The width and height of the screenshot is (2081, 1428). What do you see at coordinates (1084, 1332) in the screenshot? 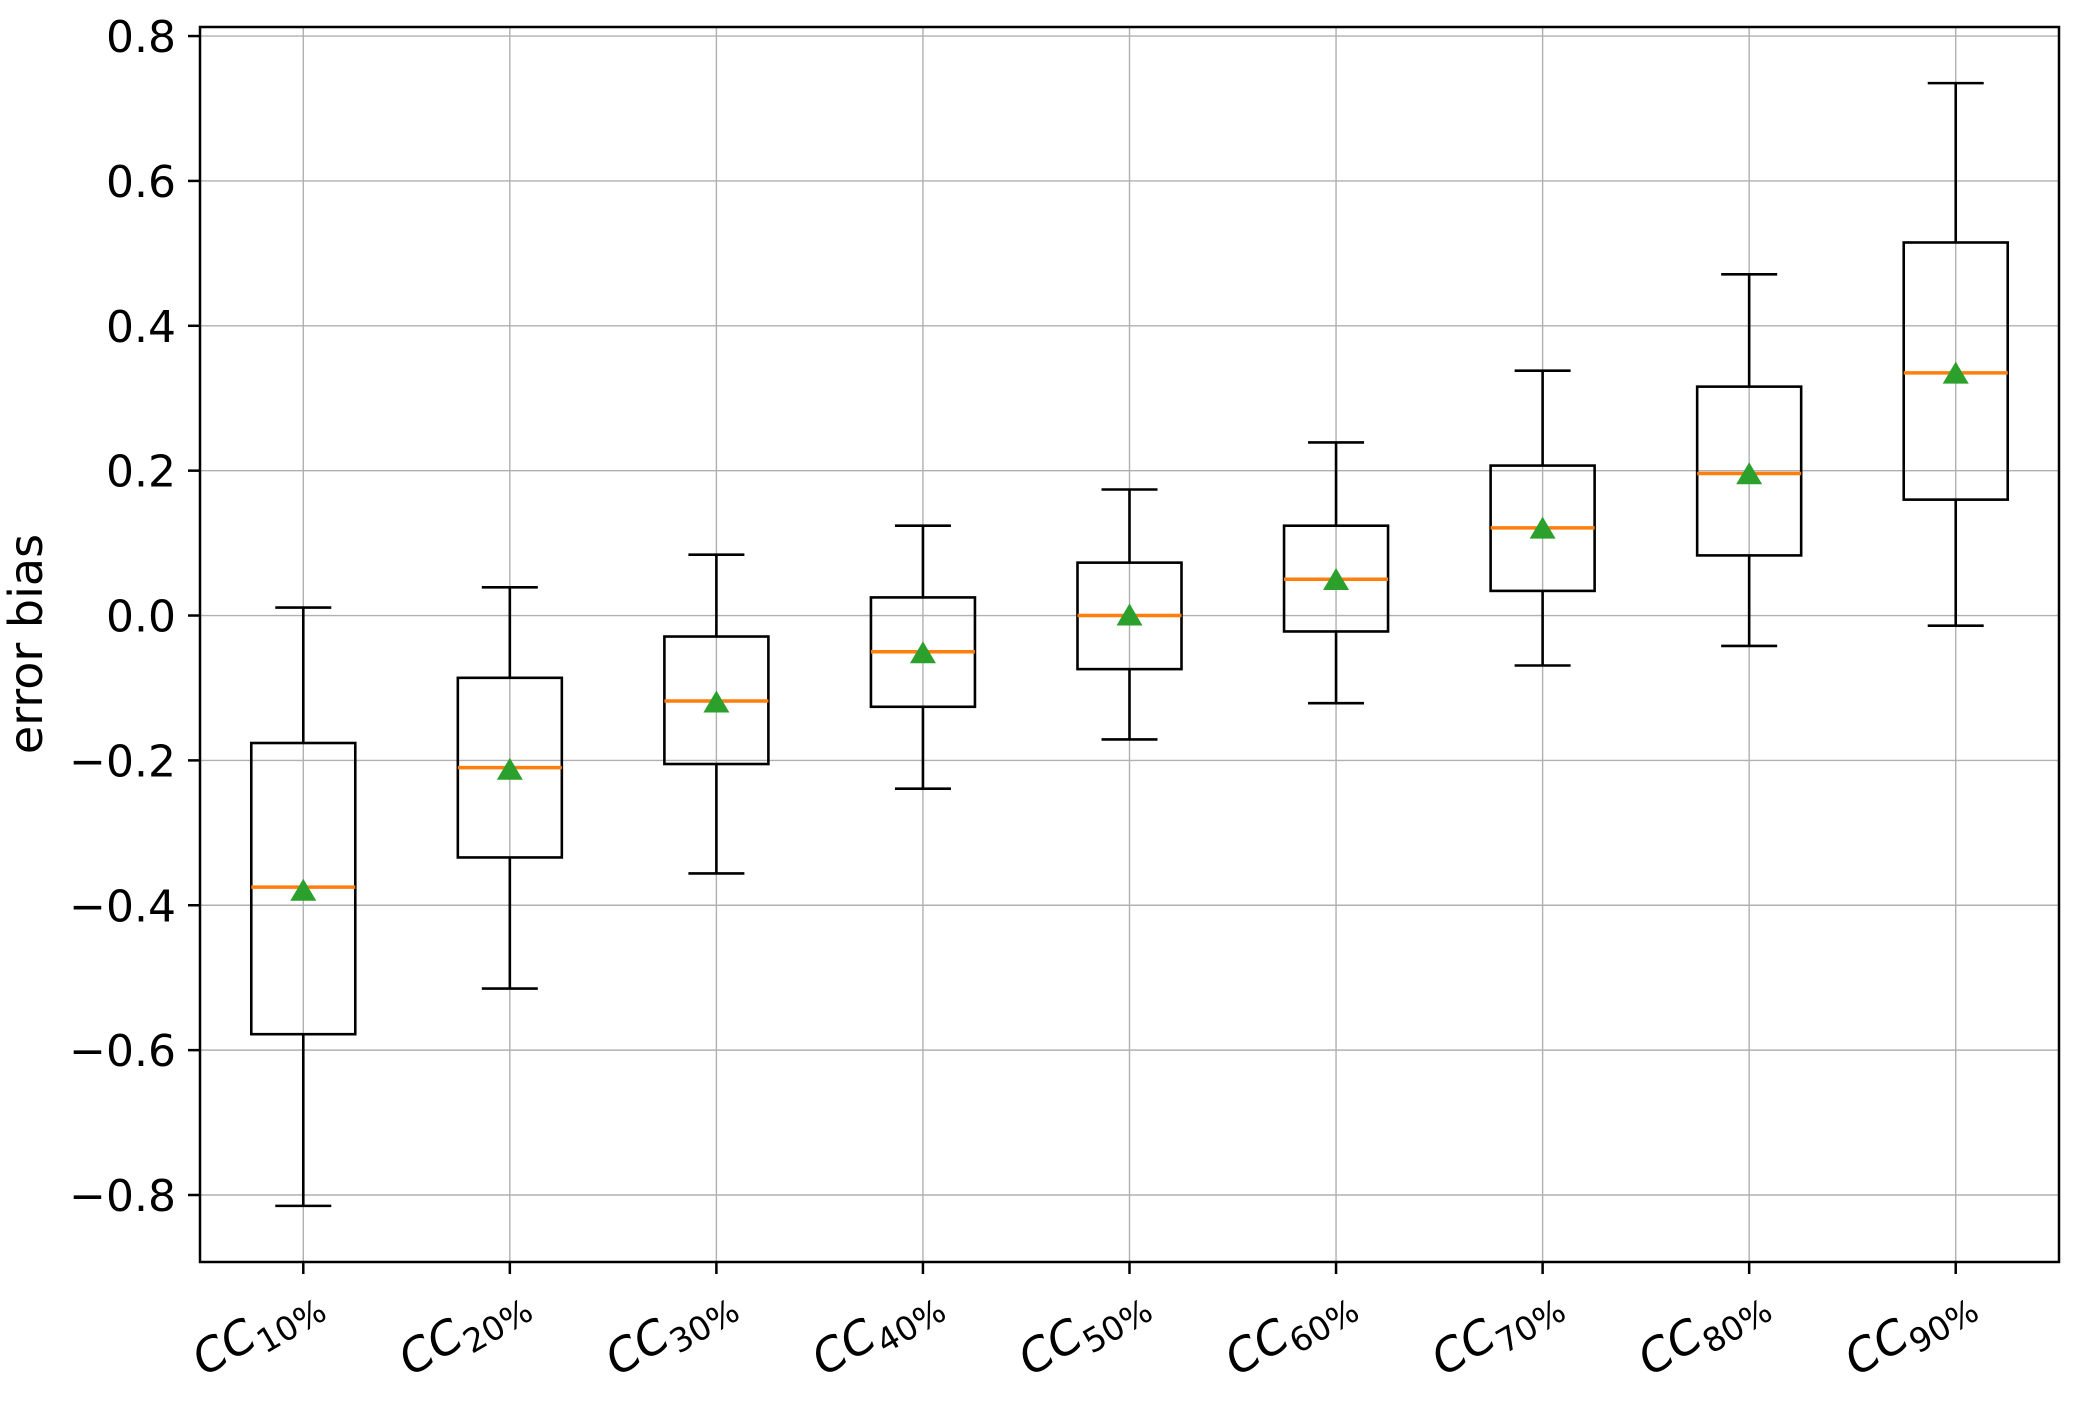
I see `x-tick-label: CC50%` at bounding box center [1084, 1332].